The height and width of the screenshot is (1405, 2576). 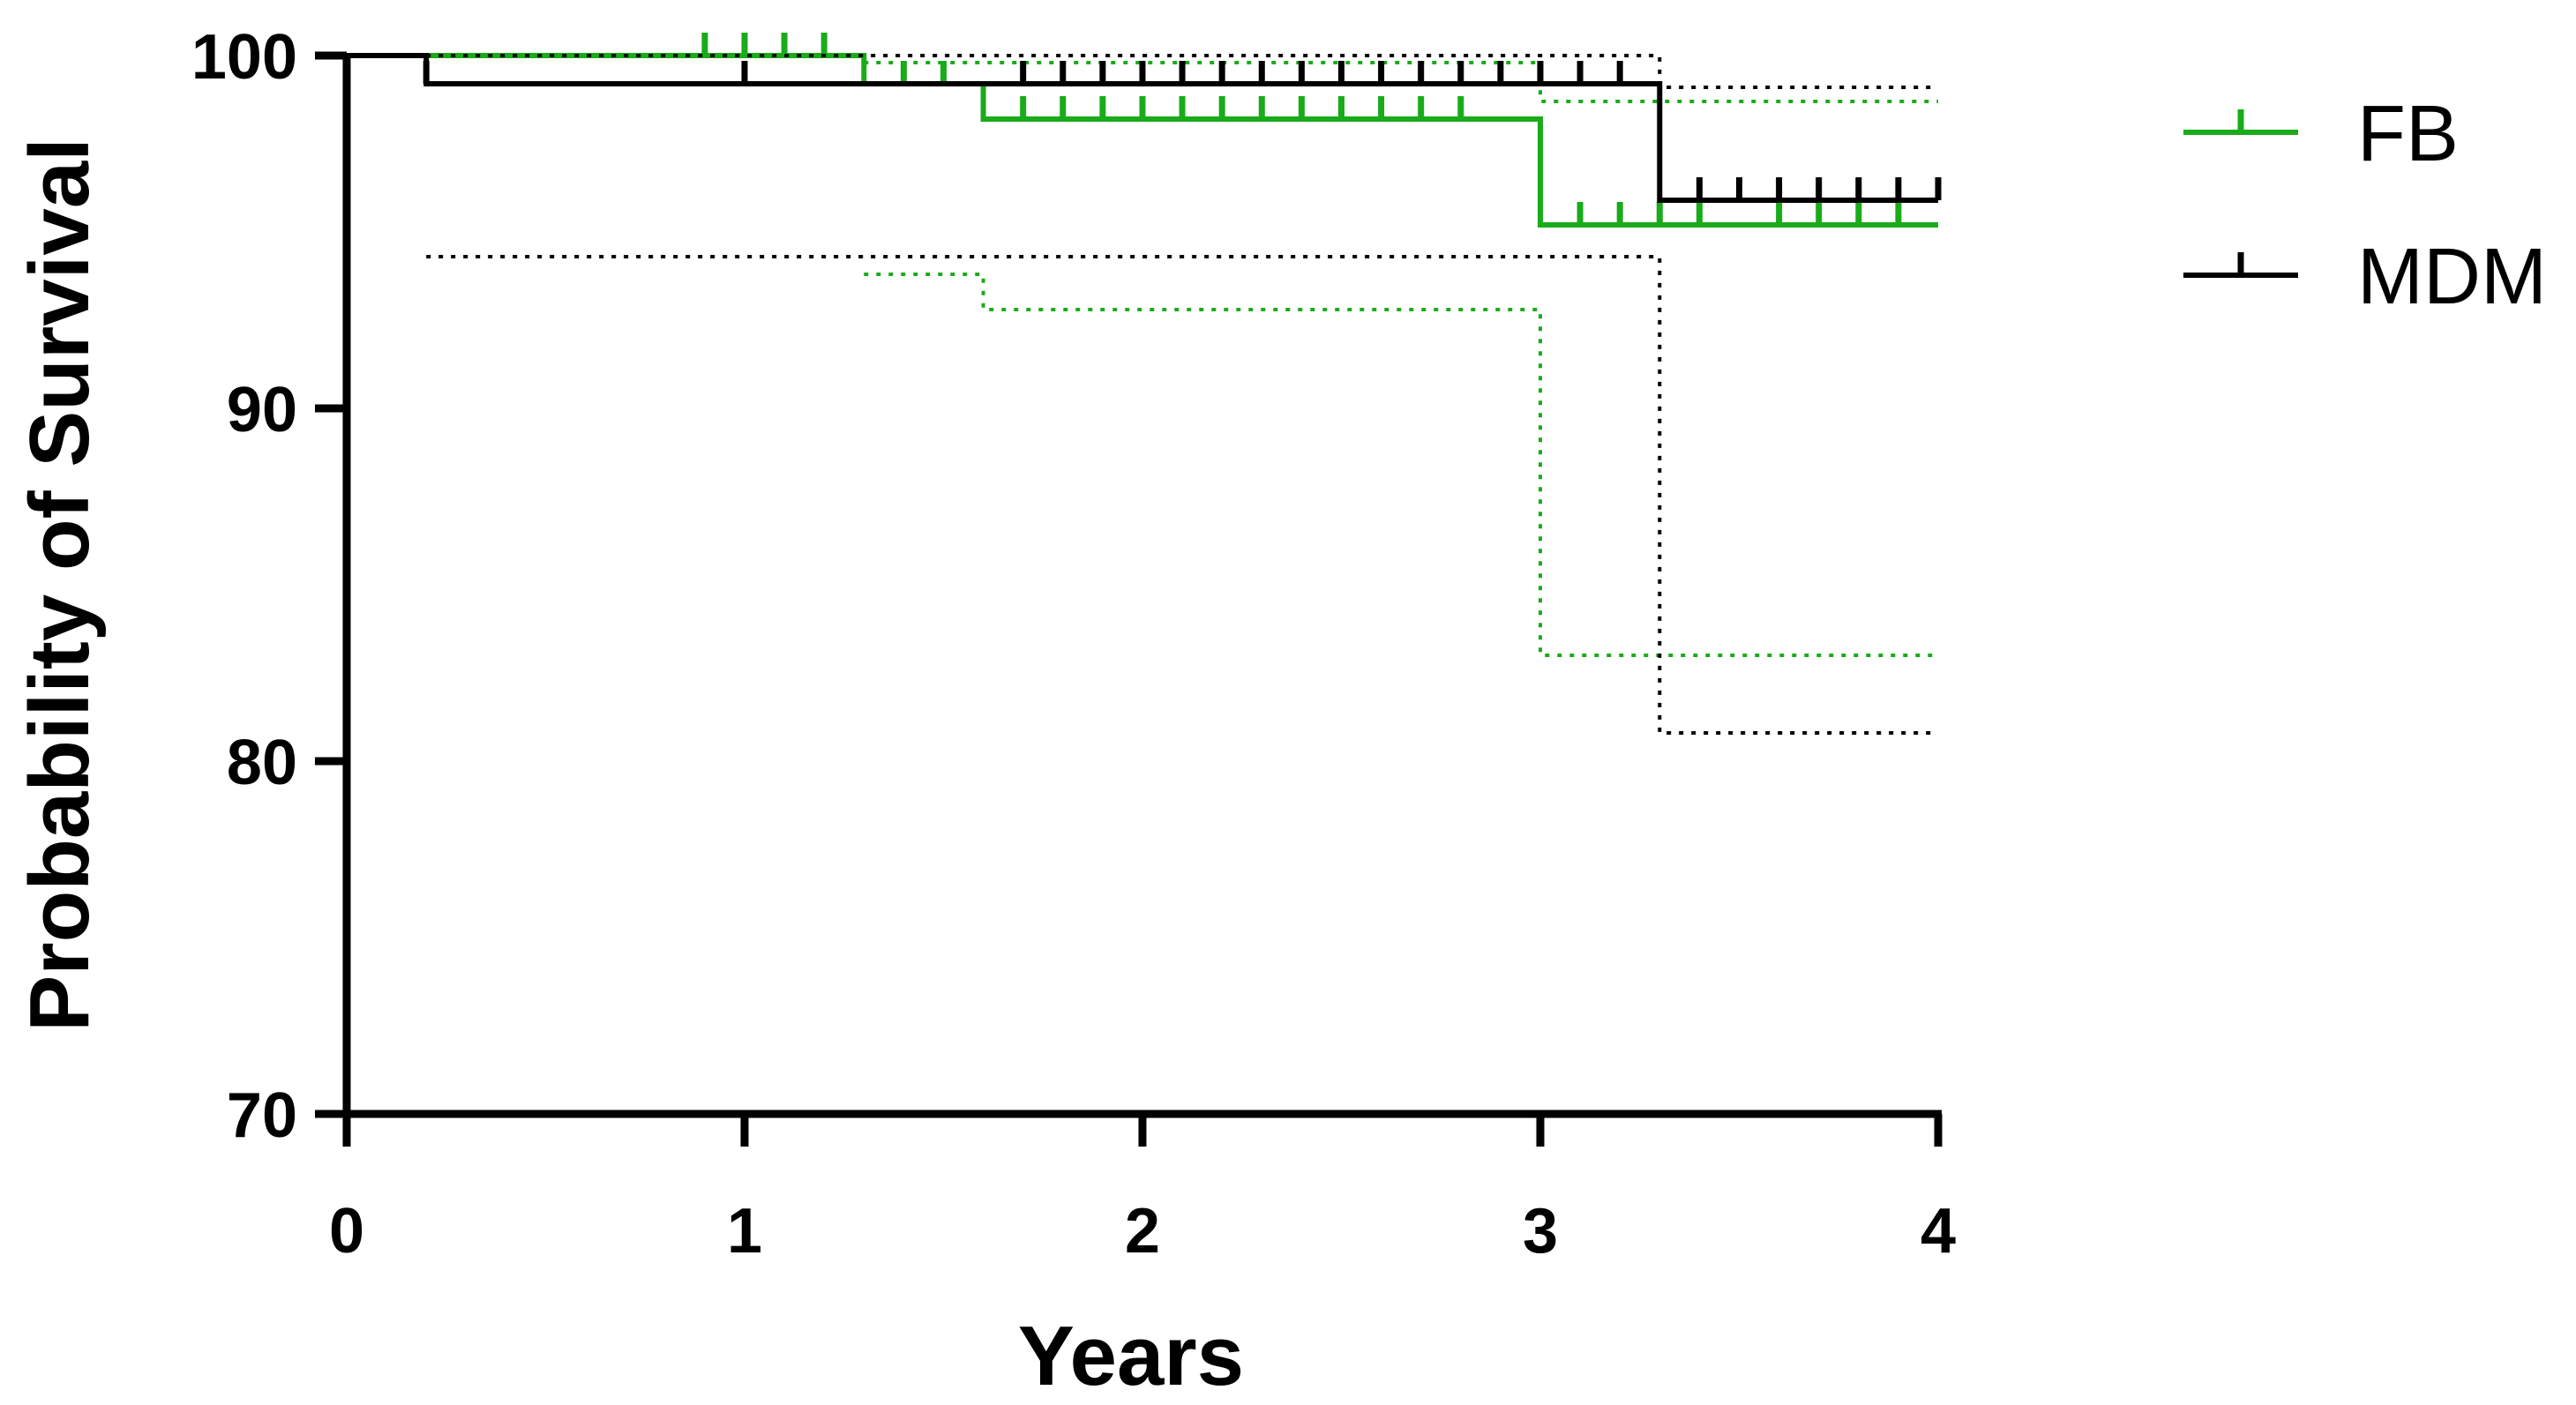 I want to click on x-axis: 0 1 2 3 4, so click(x=1142, y=1188).